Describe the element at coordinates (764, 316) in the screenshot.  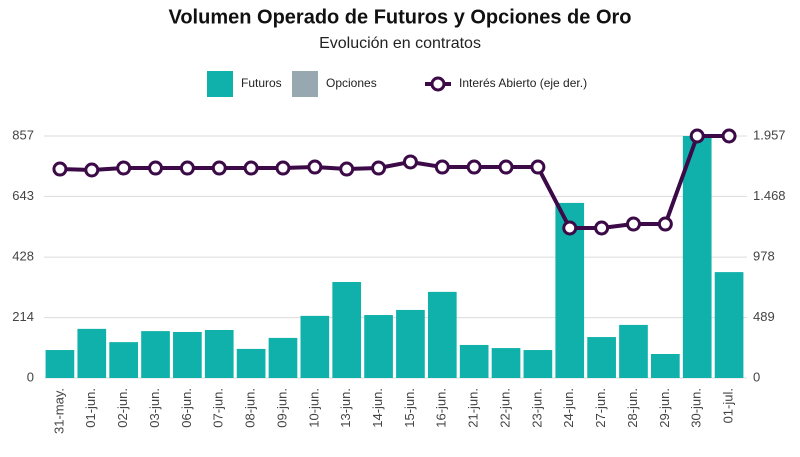
I see `y2-tick-label: 489` at that location.